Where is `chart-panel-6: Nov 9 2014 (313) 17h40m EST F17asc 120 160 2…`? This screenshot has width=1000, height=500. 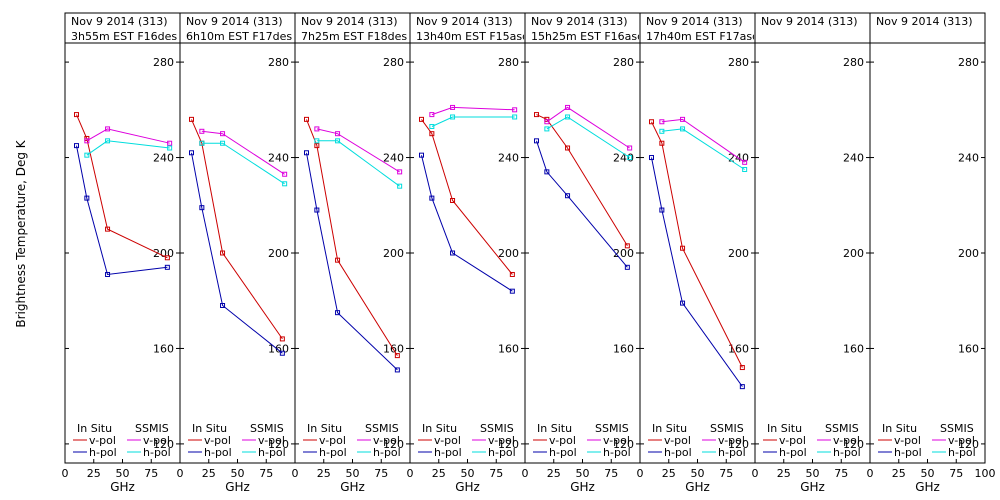 chart-panel-6: Nov 9 2014 (313) 17h40m EST F17asc 120 160 2… is located at coordinates (697, 253).